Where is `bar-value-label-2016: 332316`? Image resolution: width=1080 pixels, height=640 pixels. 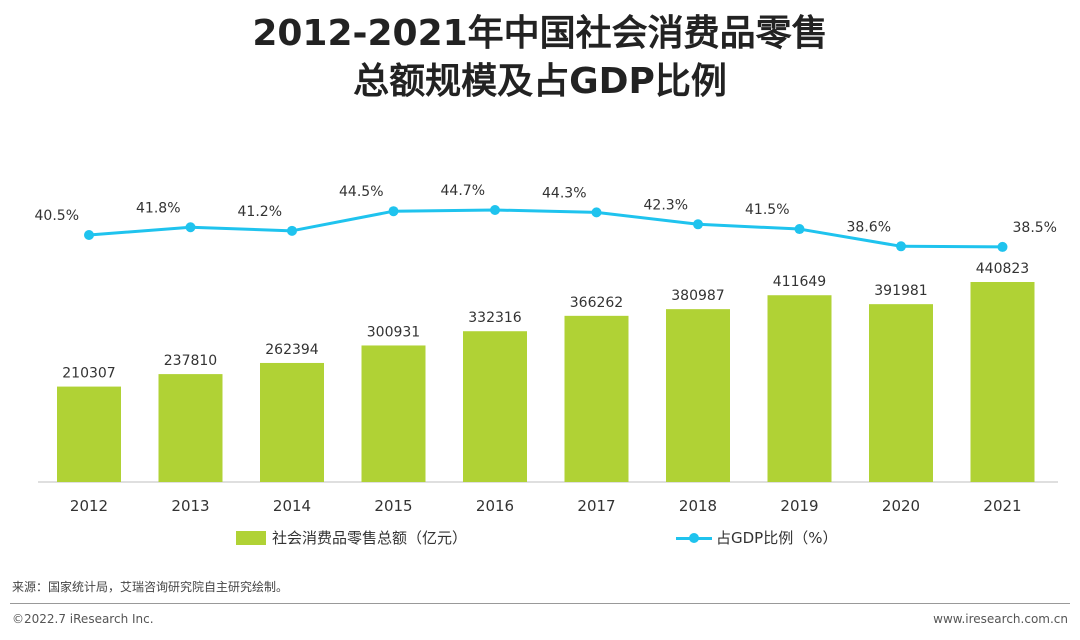 bar-value-label-2016: 332316 is located at coordinates (495, 318).